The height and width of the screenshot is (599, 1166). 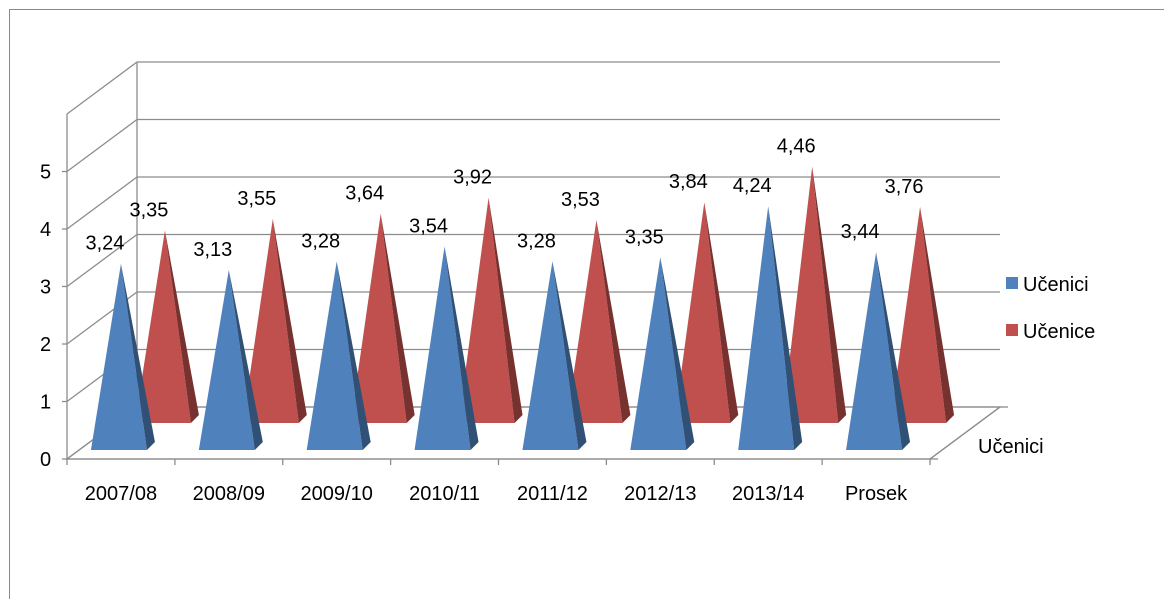 What do you see at coordinates (1012, 283) in the screenshot?
I see `legend-swatch-ucenici` at bounding box center [1012, 283].